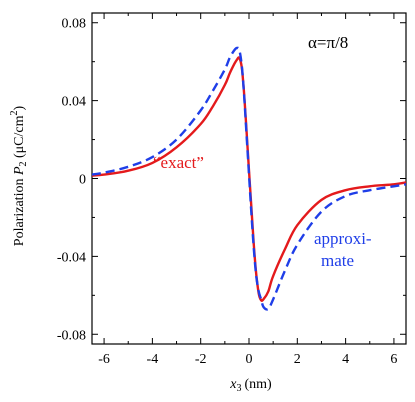 The image size is (415, 402). I want to click on y-tick-label: 0.04, so click(74, 102).